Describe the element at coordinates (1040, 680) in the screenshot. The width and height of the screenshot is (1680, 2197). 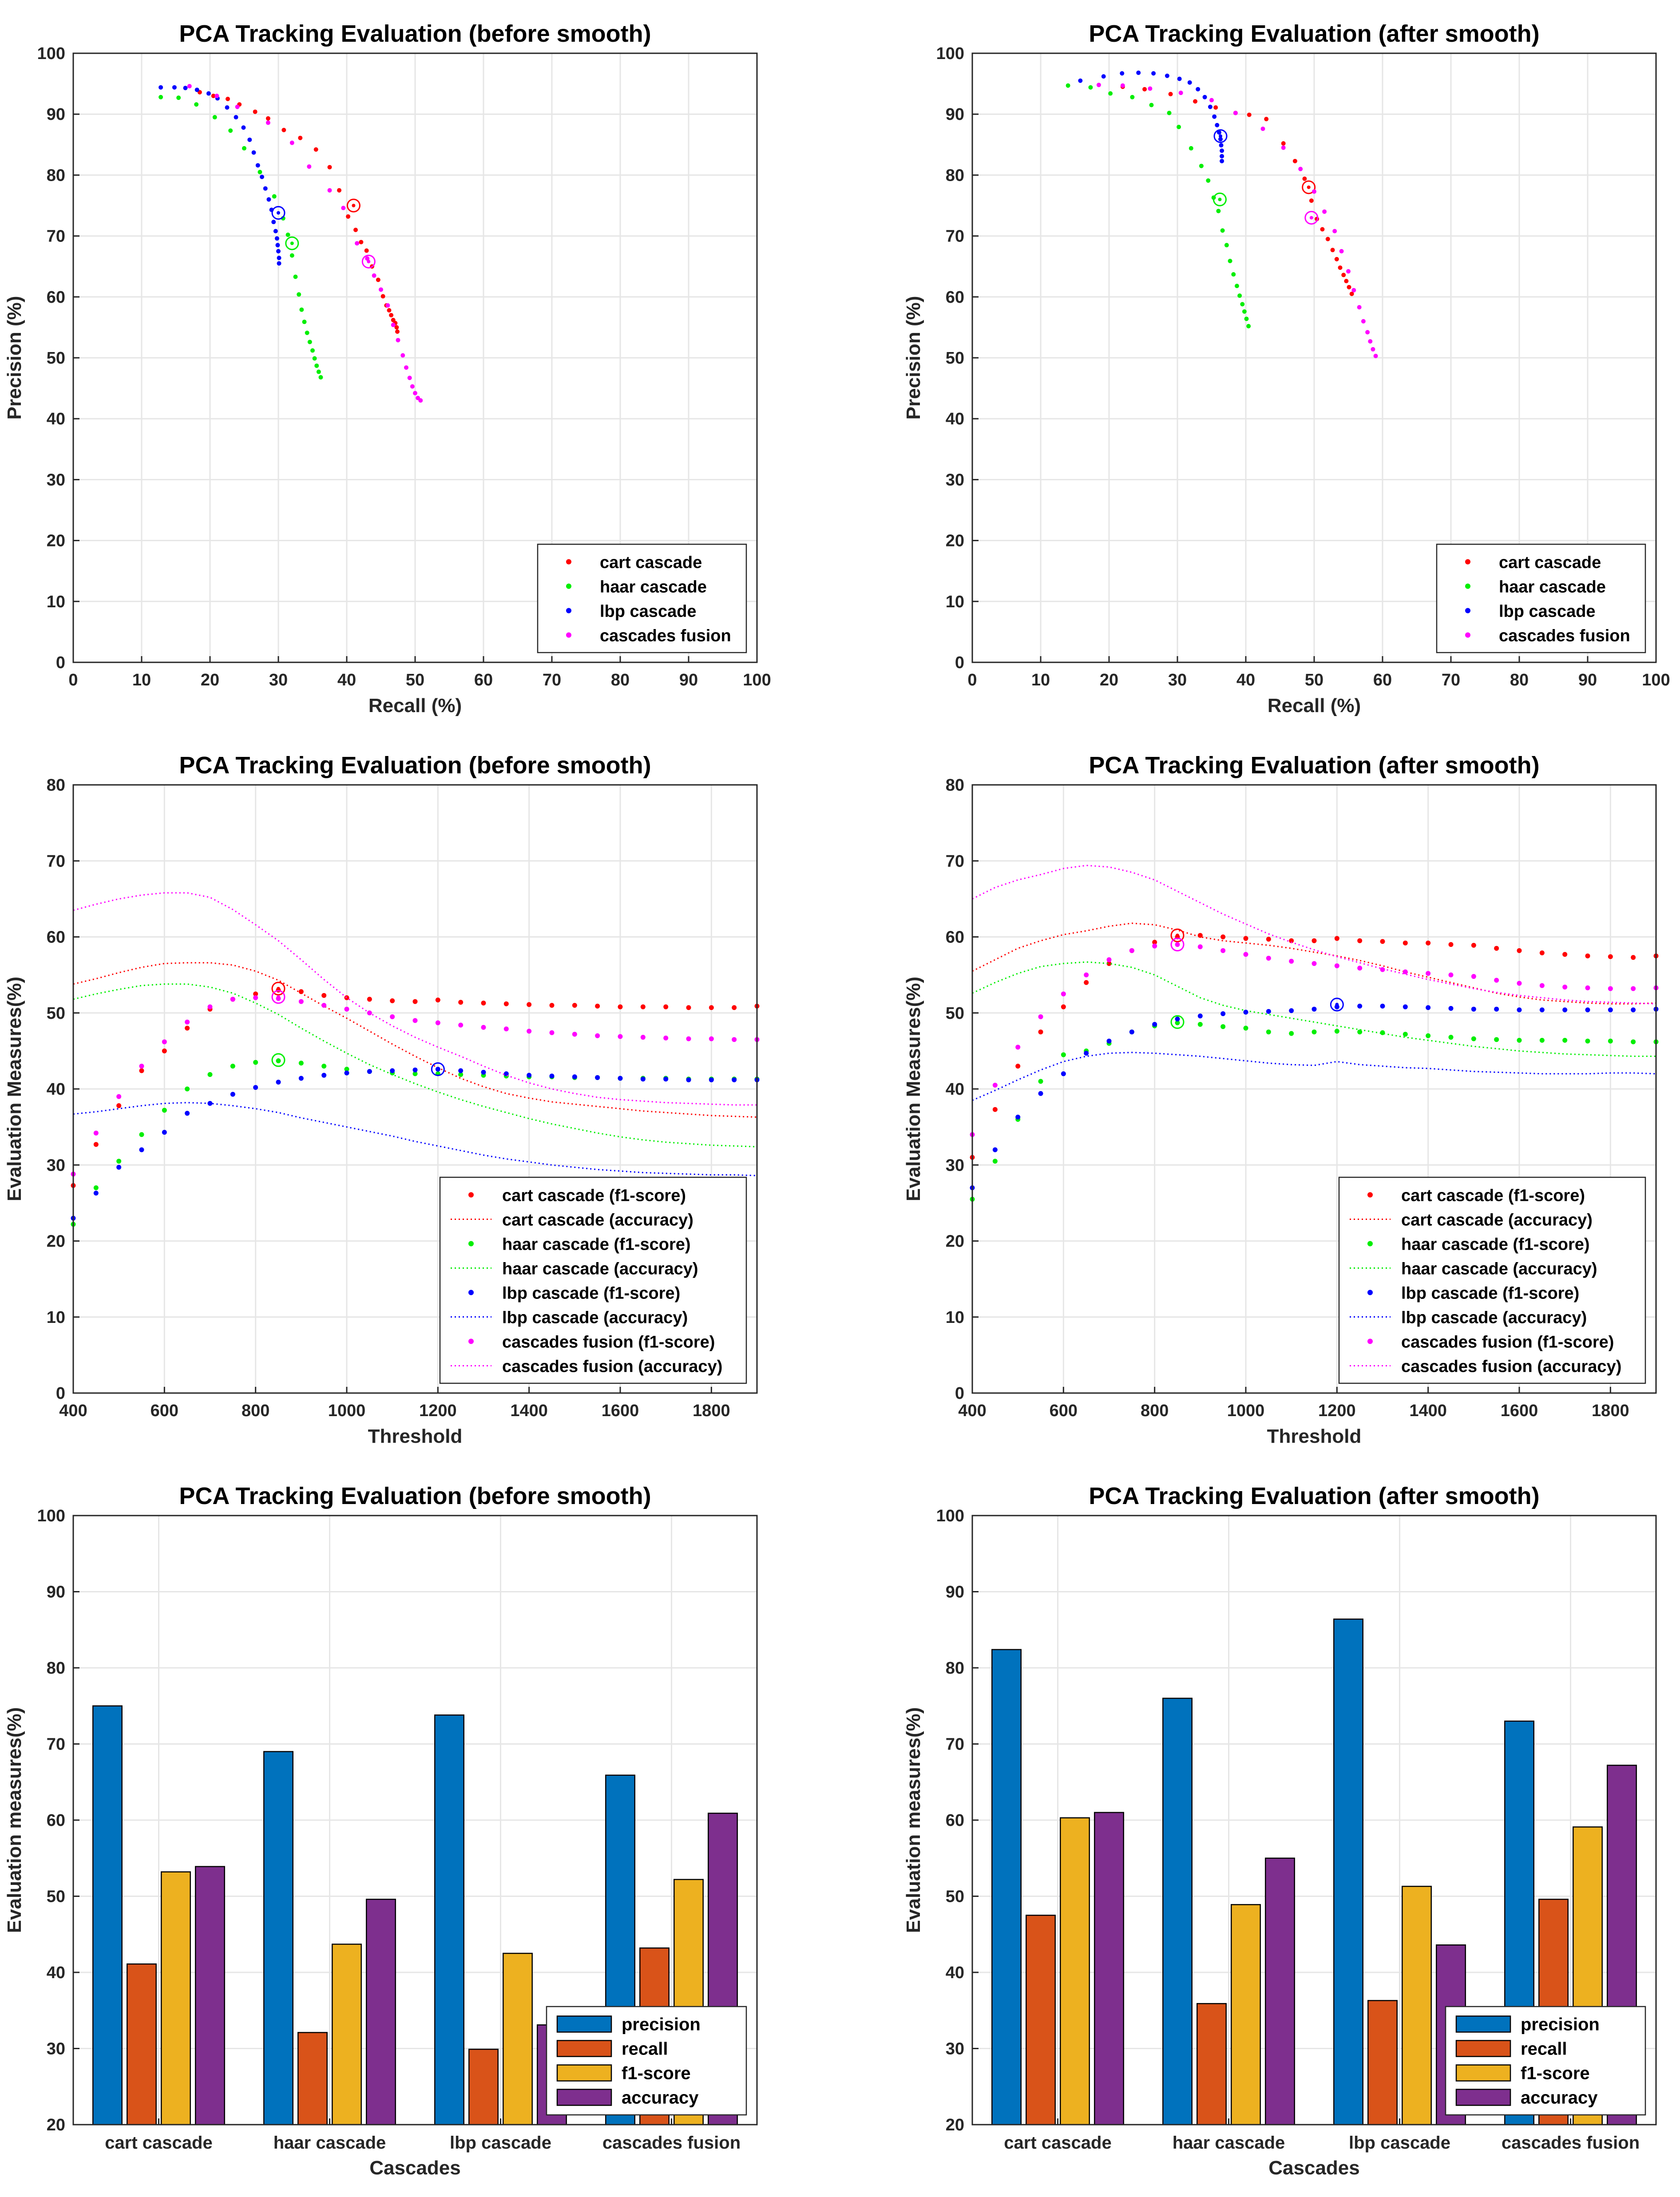
I see `x-tick-label: 10` at that location.